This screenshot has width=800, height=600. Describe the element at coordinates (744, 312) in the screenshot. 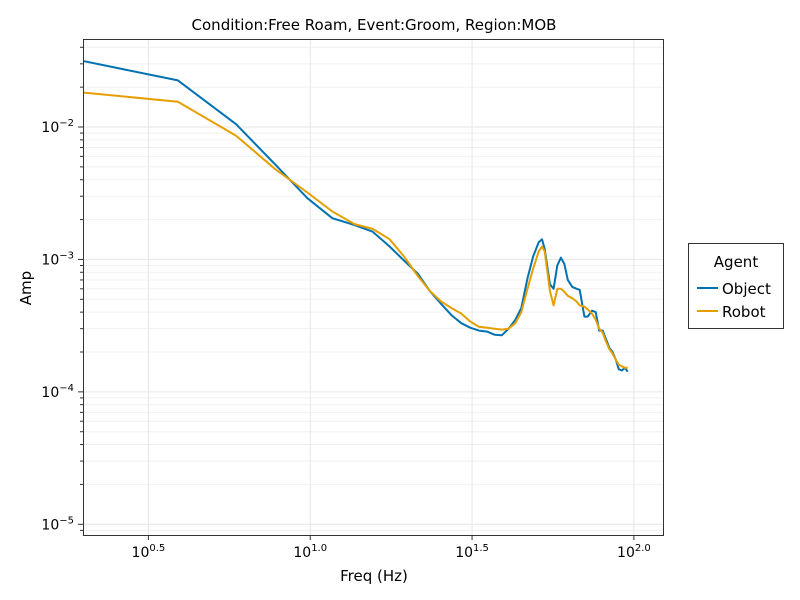

I see `legend-label-robot: Robot` at that location.